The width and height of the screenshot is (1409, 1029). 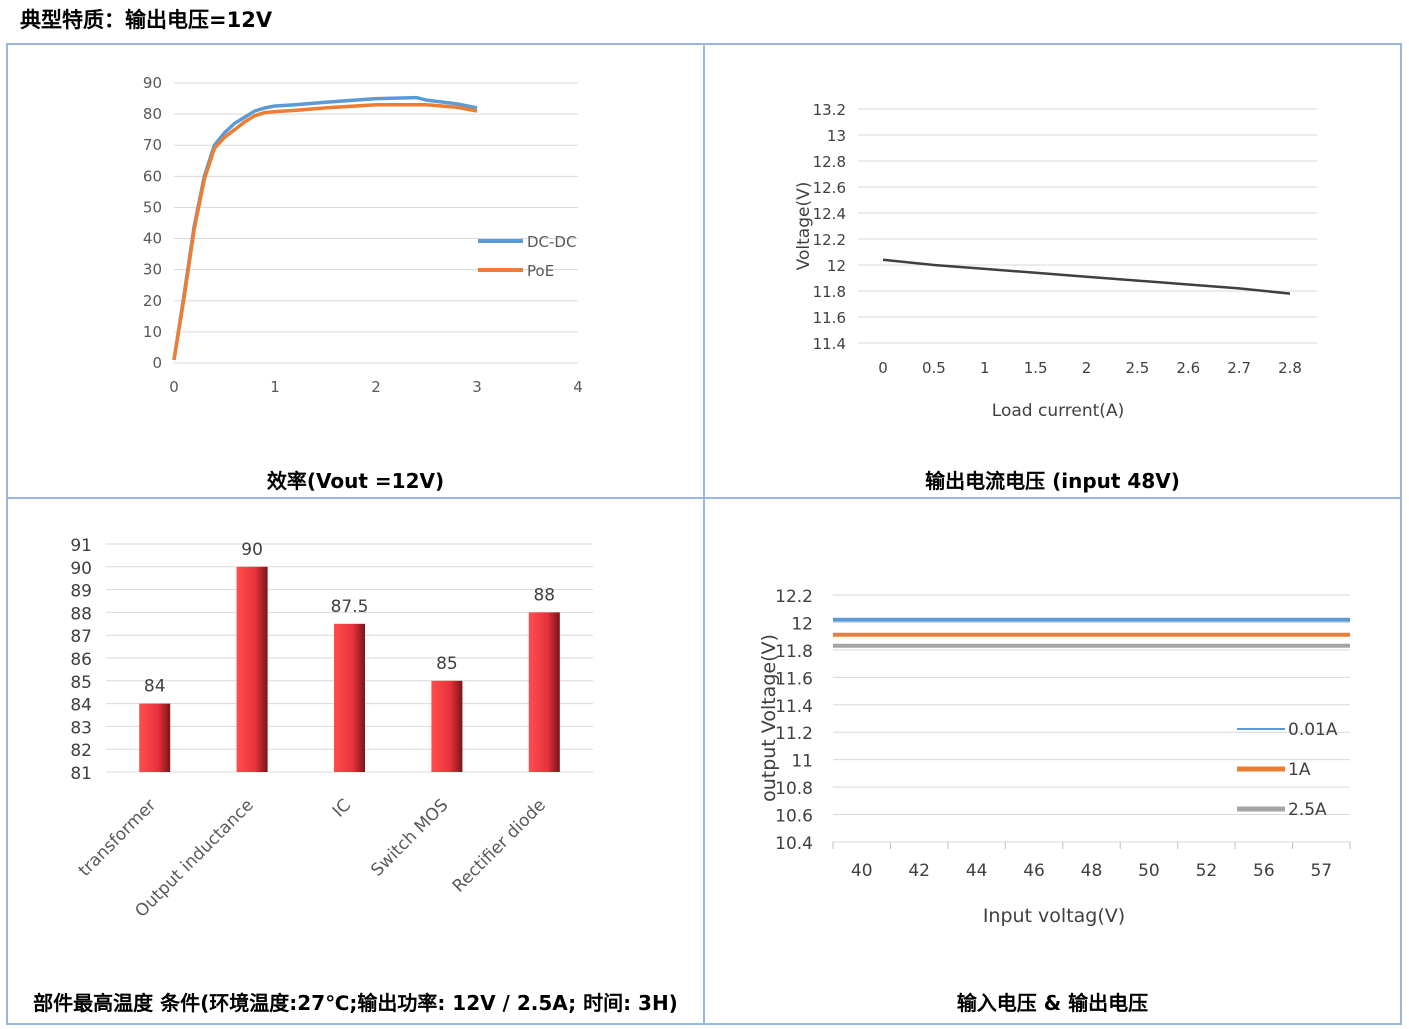 What do you see at coordinates (1239, 368) in the screenshot?
I see `x-tick-label: 2.7` at bounding box center [1239, 368].